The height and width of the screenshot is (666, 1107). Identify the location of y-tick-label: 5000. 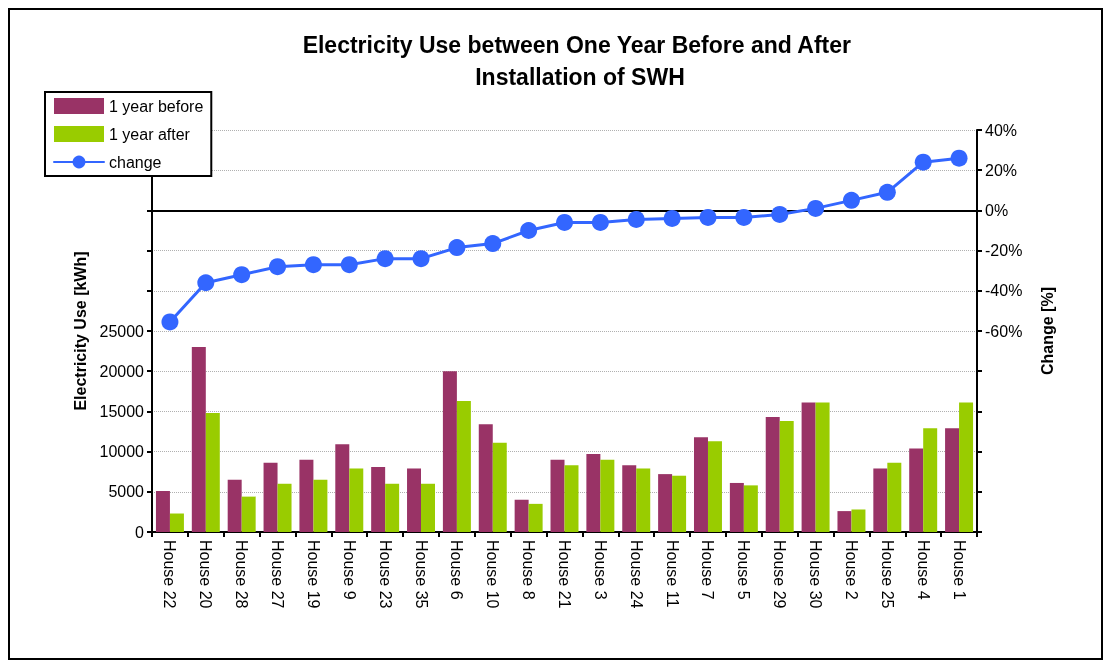
(126, 492).